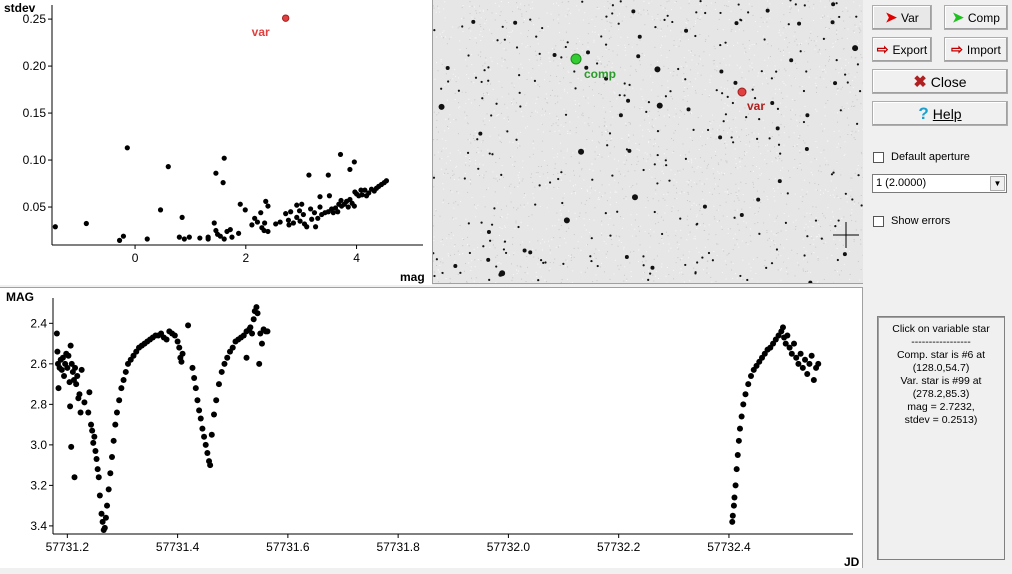  Describe the element at coordinates (940, 113) in the screenshot. I see `help-button: ?Help` at that location.